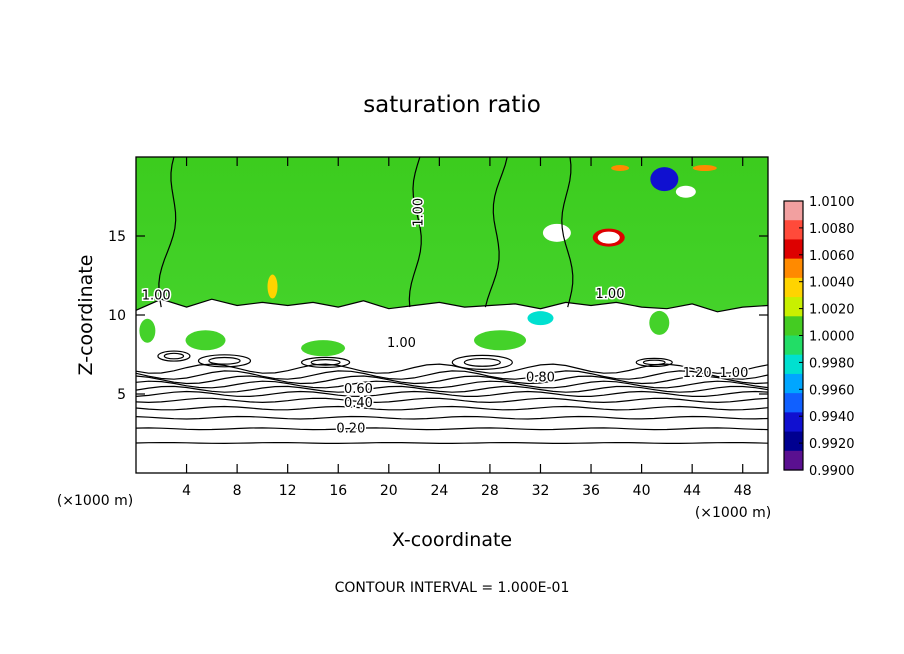 The height and width of the screenshot is (654, 904). What do you see at coordinates (350, 428) in the screenshot?
I see `contour-label-6: 0.20` at bounding box center [350, 428].